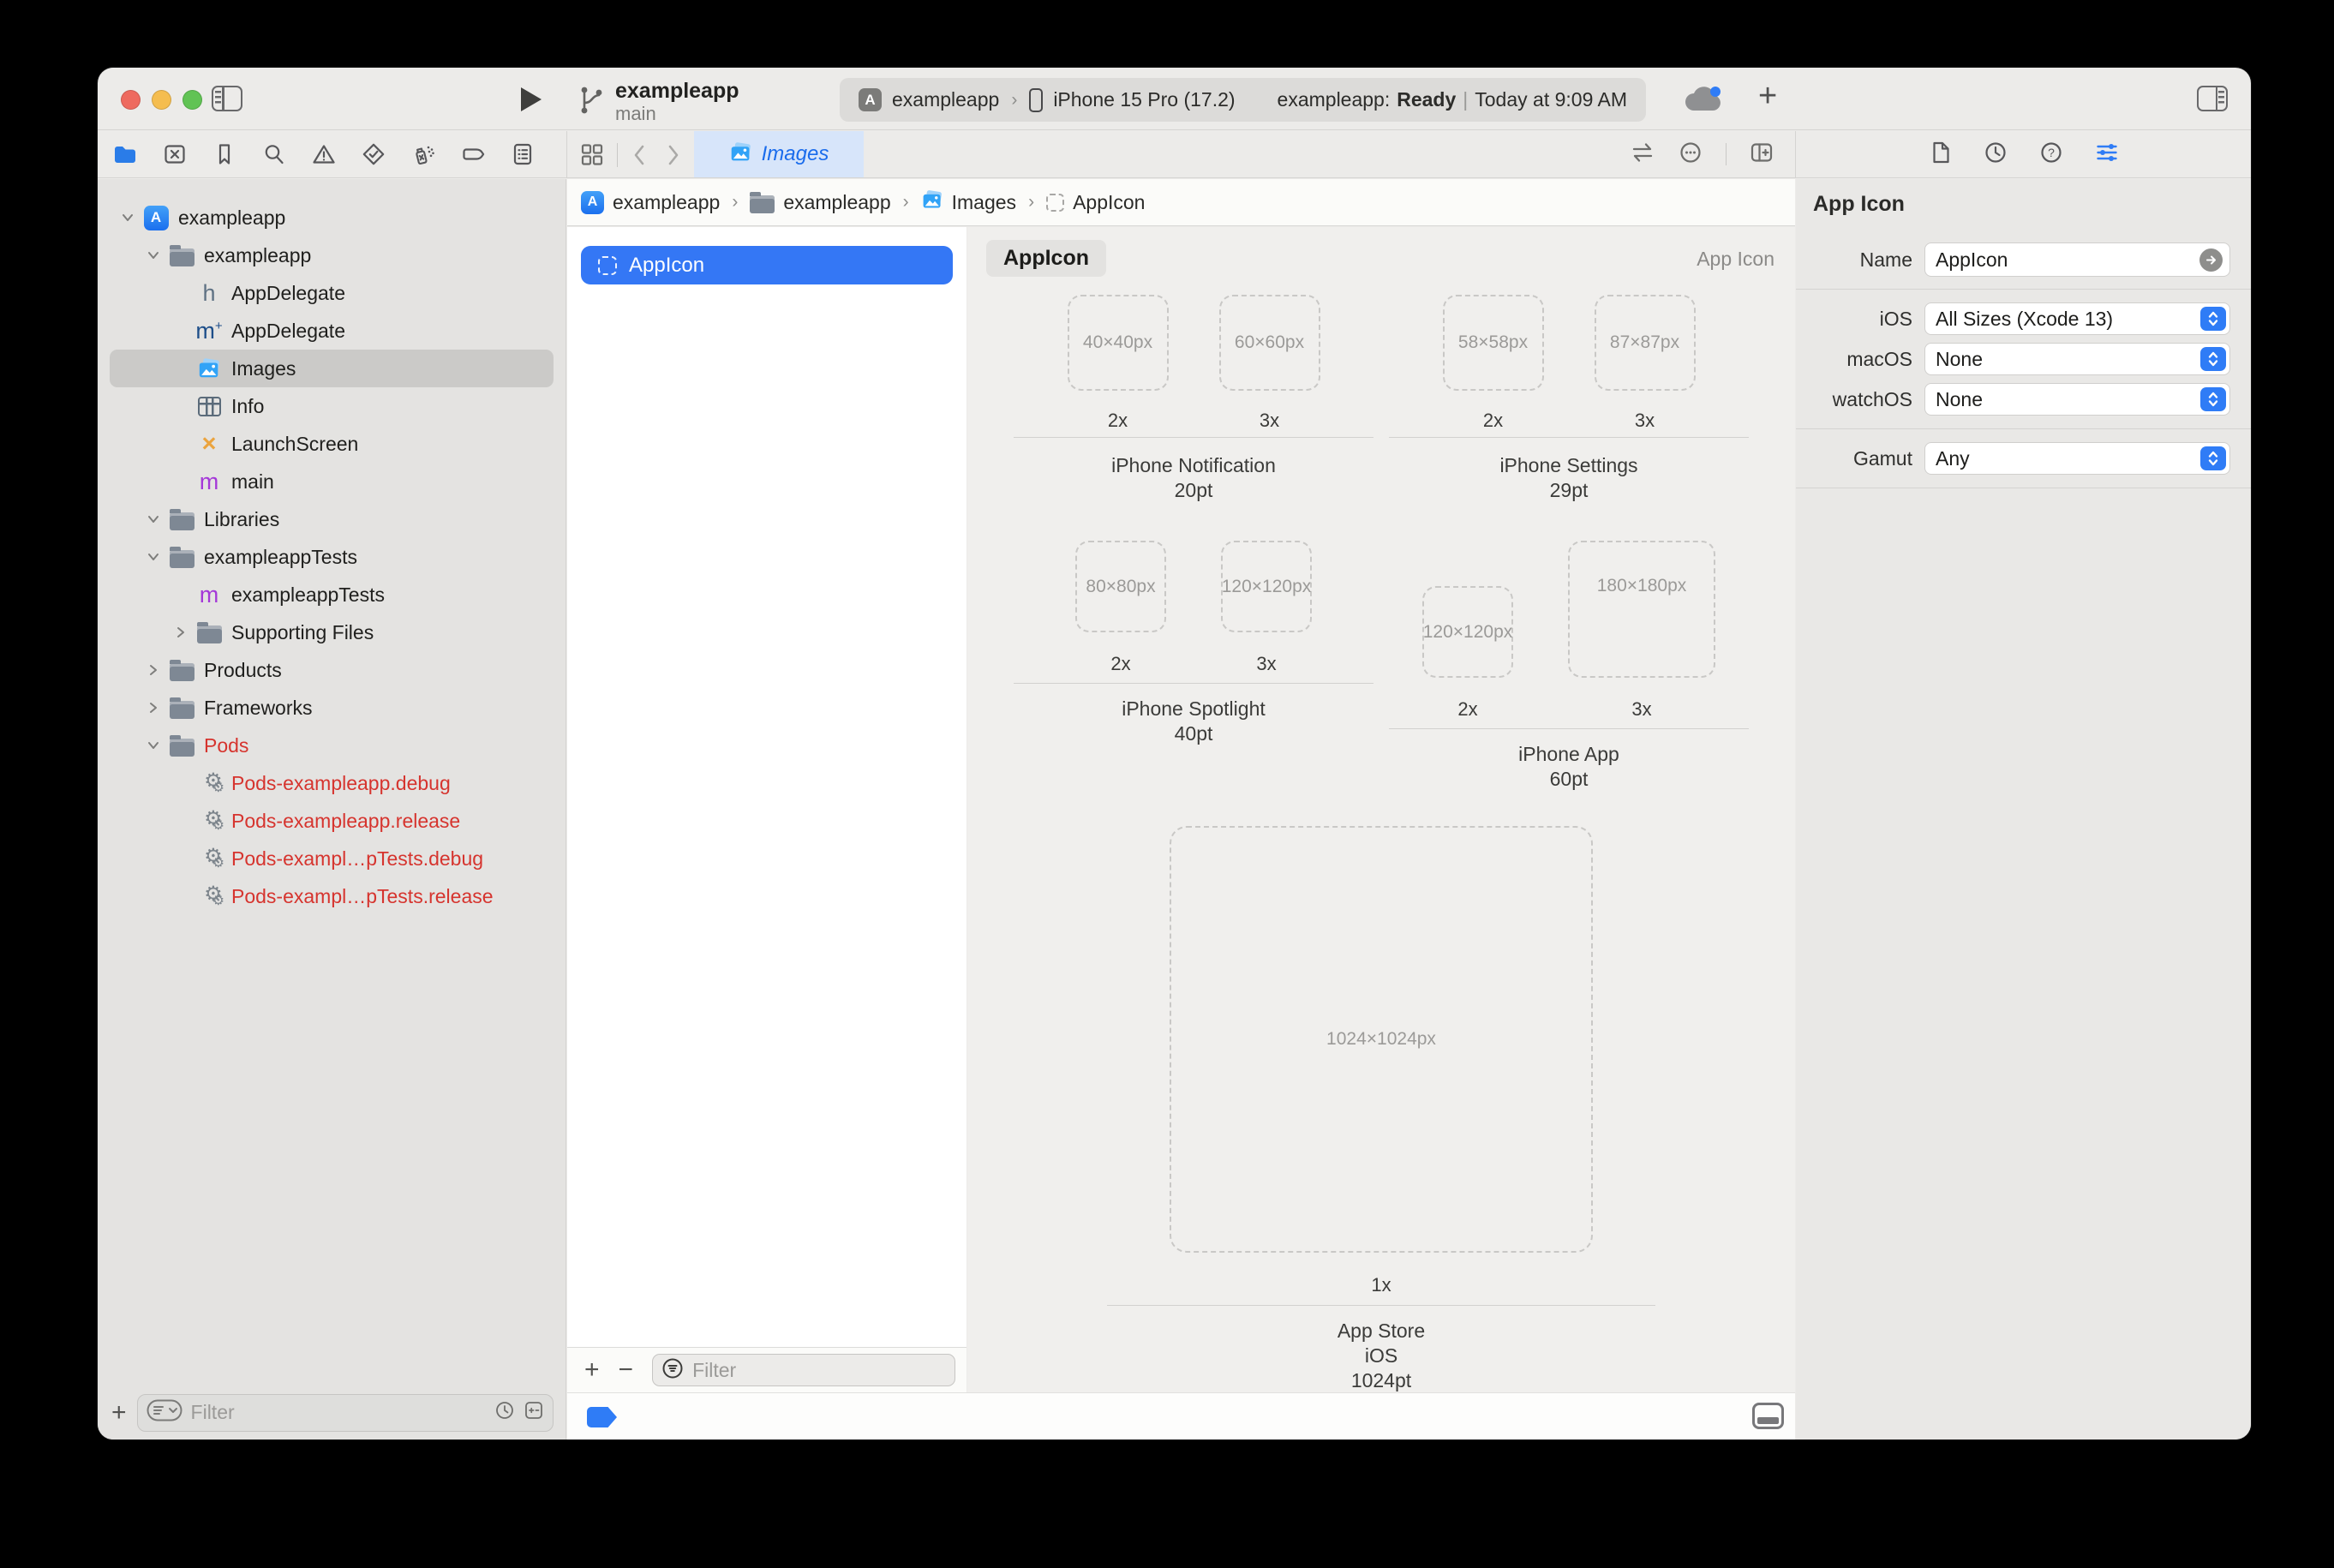 This screenshot has height=1568, width=2334. What do you see at coordinates (523, 154) in the screenshot?
I see `report-navigator-icon` at bounding box center [523, 154].